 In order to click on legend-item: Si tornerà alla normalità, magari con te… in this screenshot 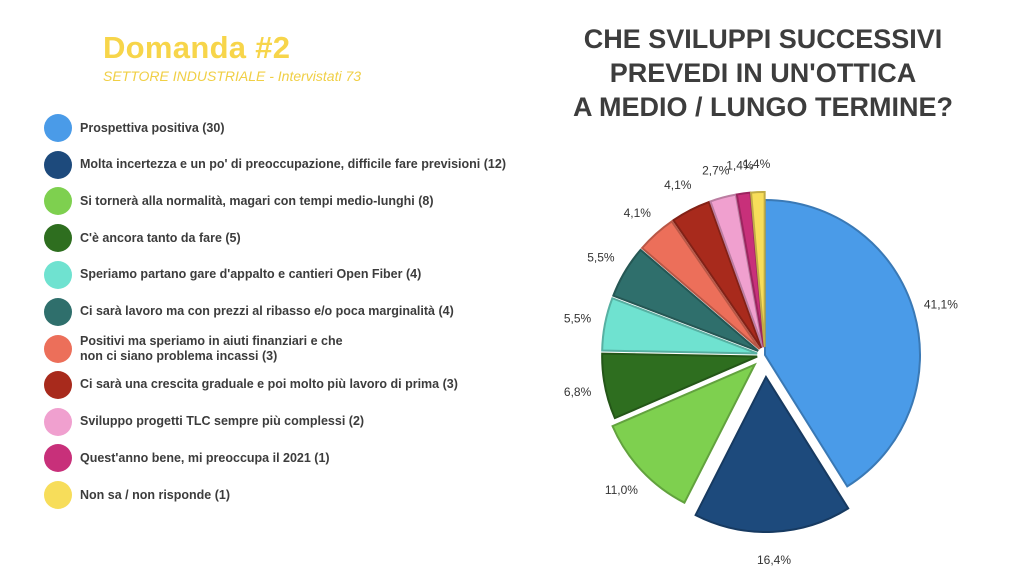, I will do `click(239, 201)`.